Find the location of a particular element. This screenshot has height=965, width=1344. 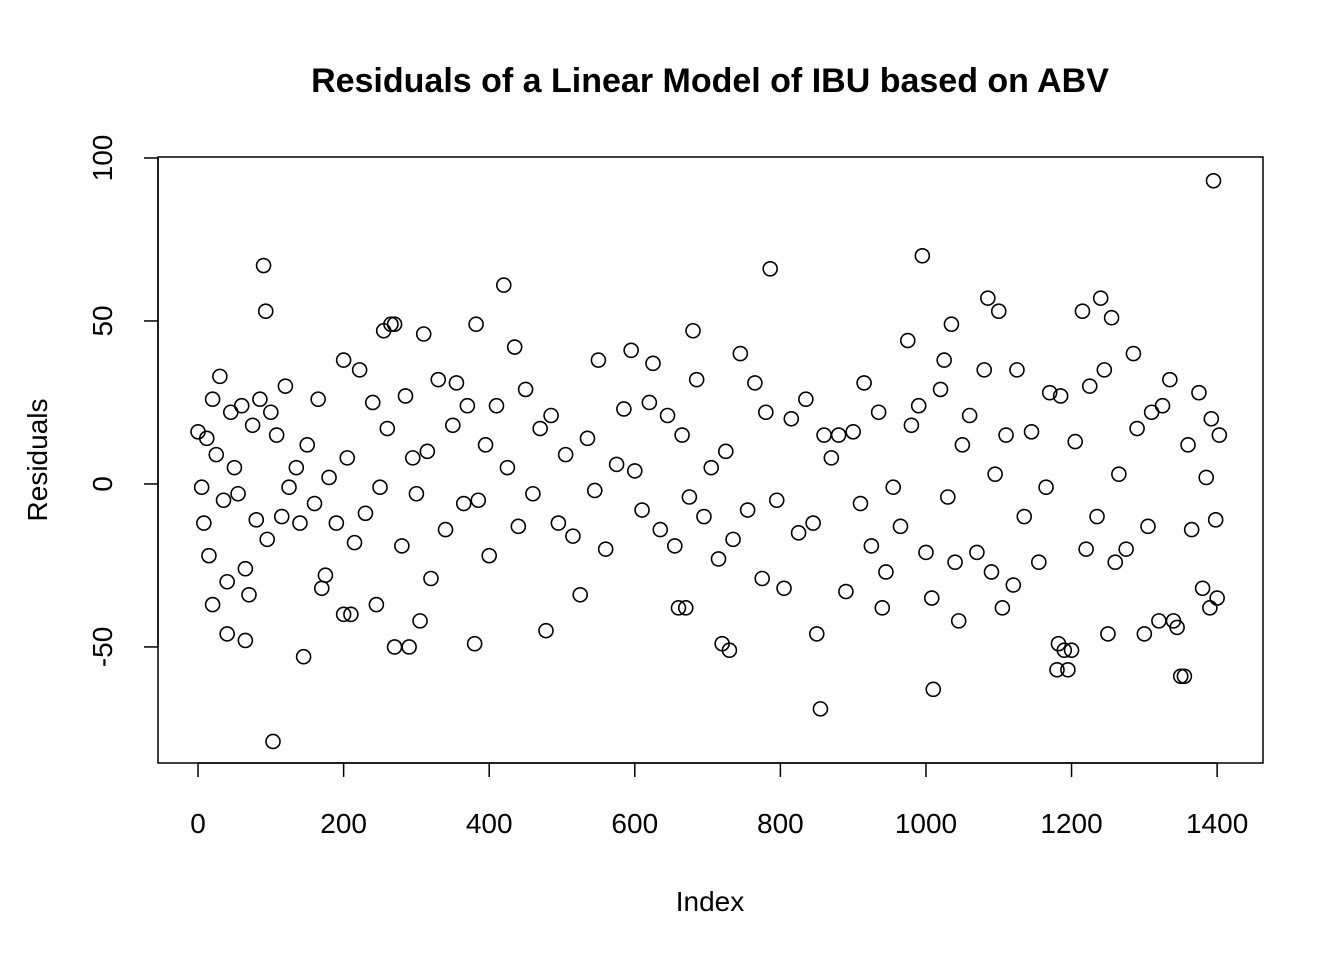

x-tick-label: 200 is located at coordinates (343, 823).